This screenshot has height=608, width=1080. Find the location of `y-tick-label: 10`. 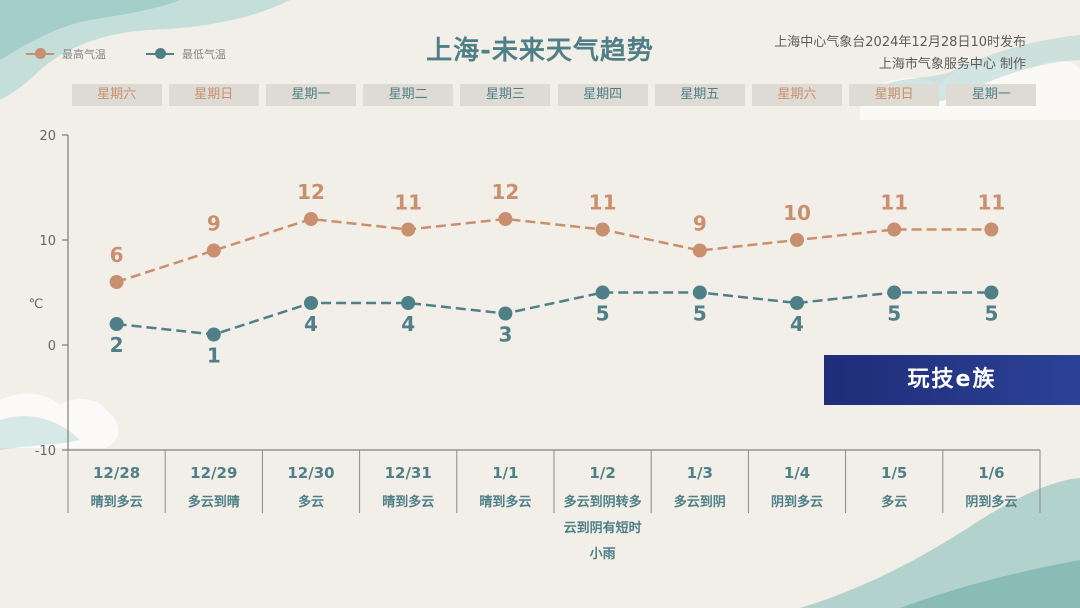

y-tick-label: 10 is located at coordinates (47, 241).